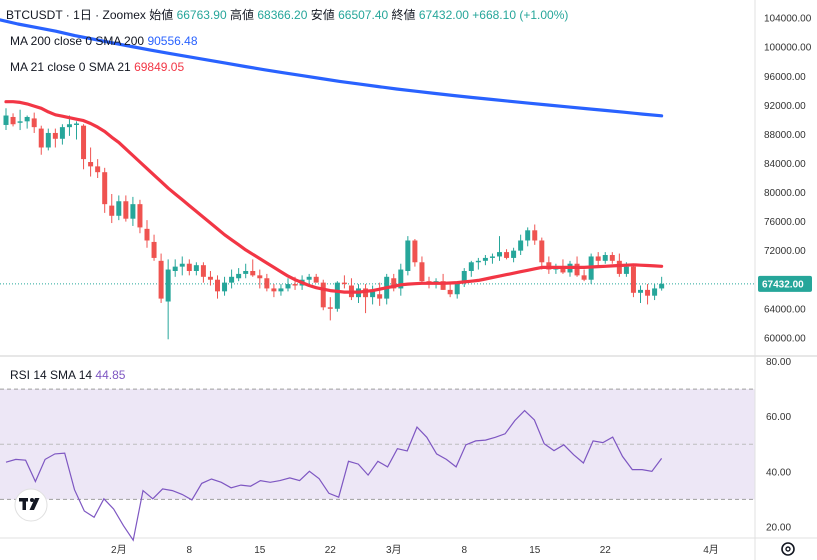  I want to click on price-tick-label: 80000.00, so click(785, 193).